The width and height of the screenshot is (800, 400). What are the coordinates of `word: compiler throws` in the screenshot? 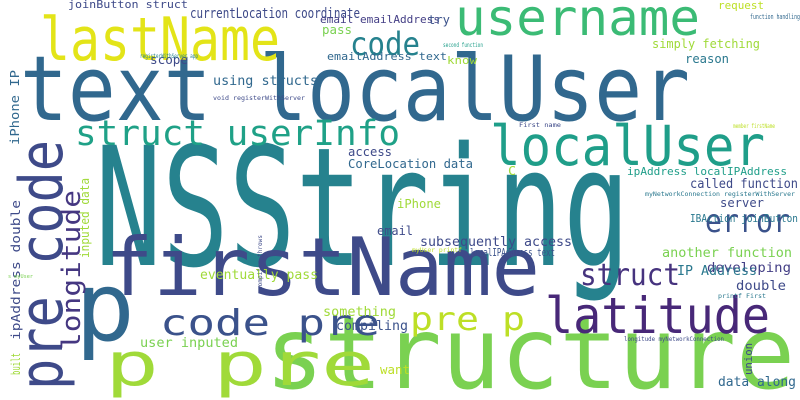 It's located at (260, 262).